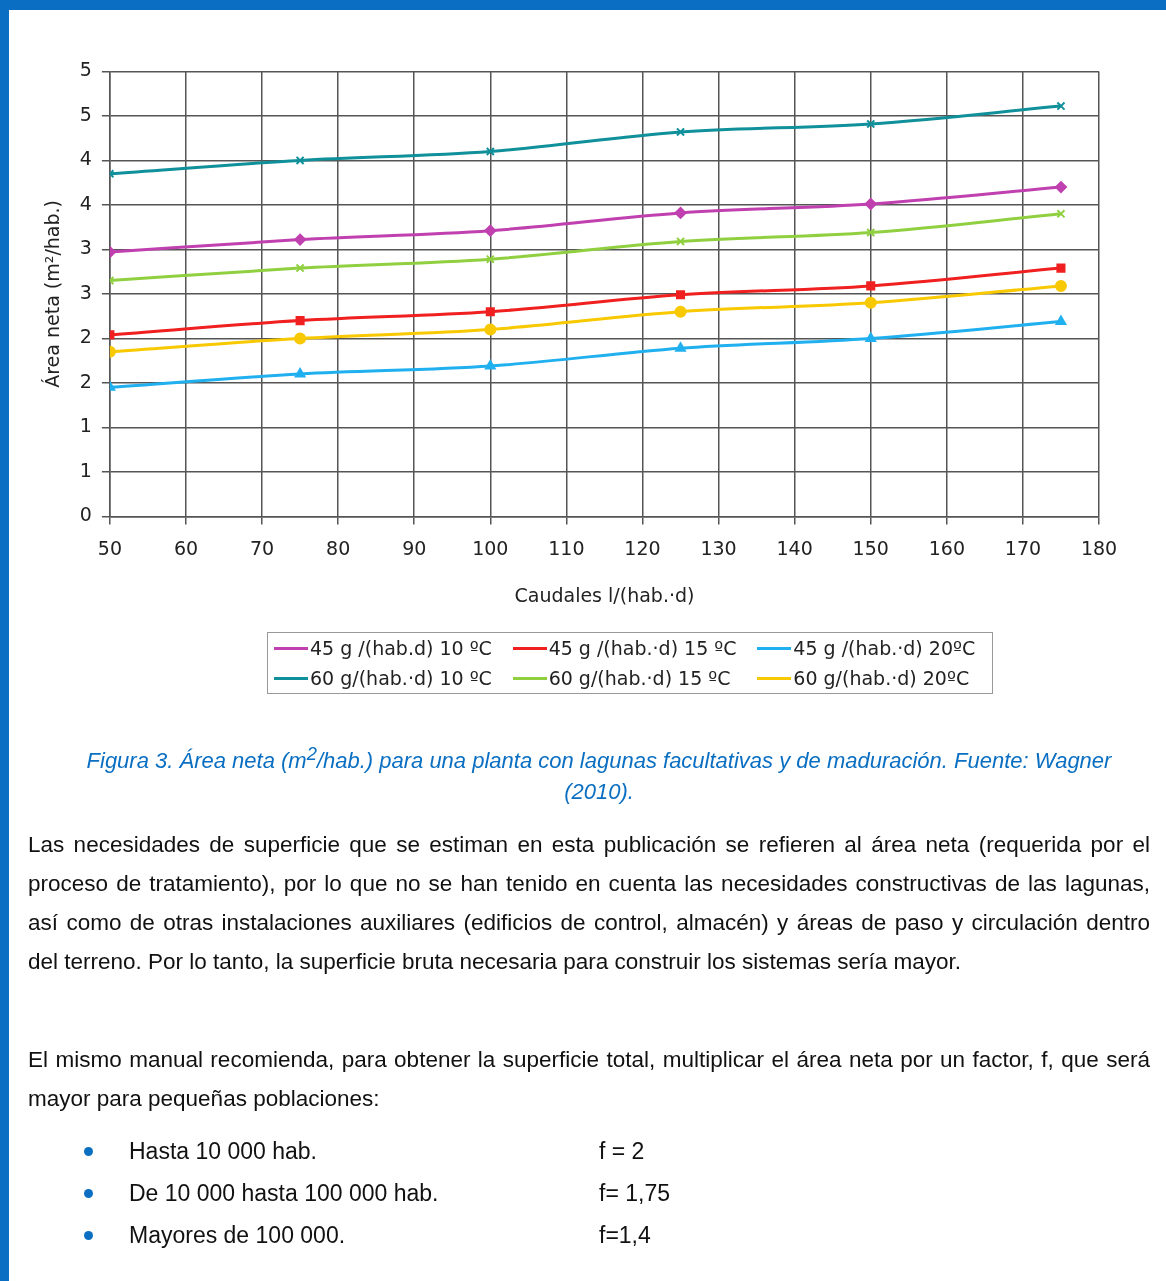 The height and width of the screenshot is (1281, 1166). What do you see at coordinates (884, 648) in the screenshot?
I see `legend-label: 45 g /(hab.·d) 20ºC` at bounding box center [884, 648].